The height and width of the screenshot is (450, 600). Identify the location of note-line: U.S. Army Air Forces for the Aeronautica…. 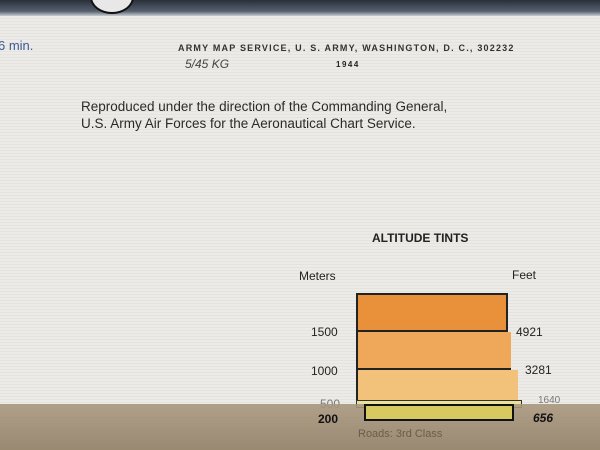
(248, 123).